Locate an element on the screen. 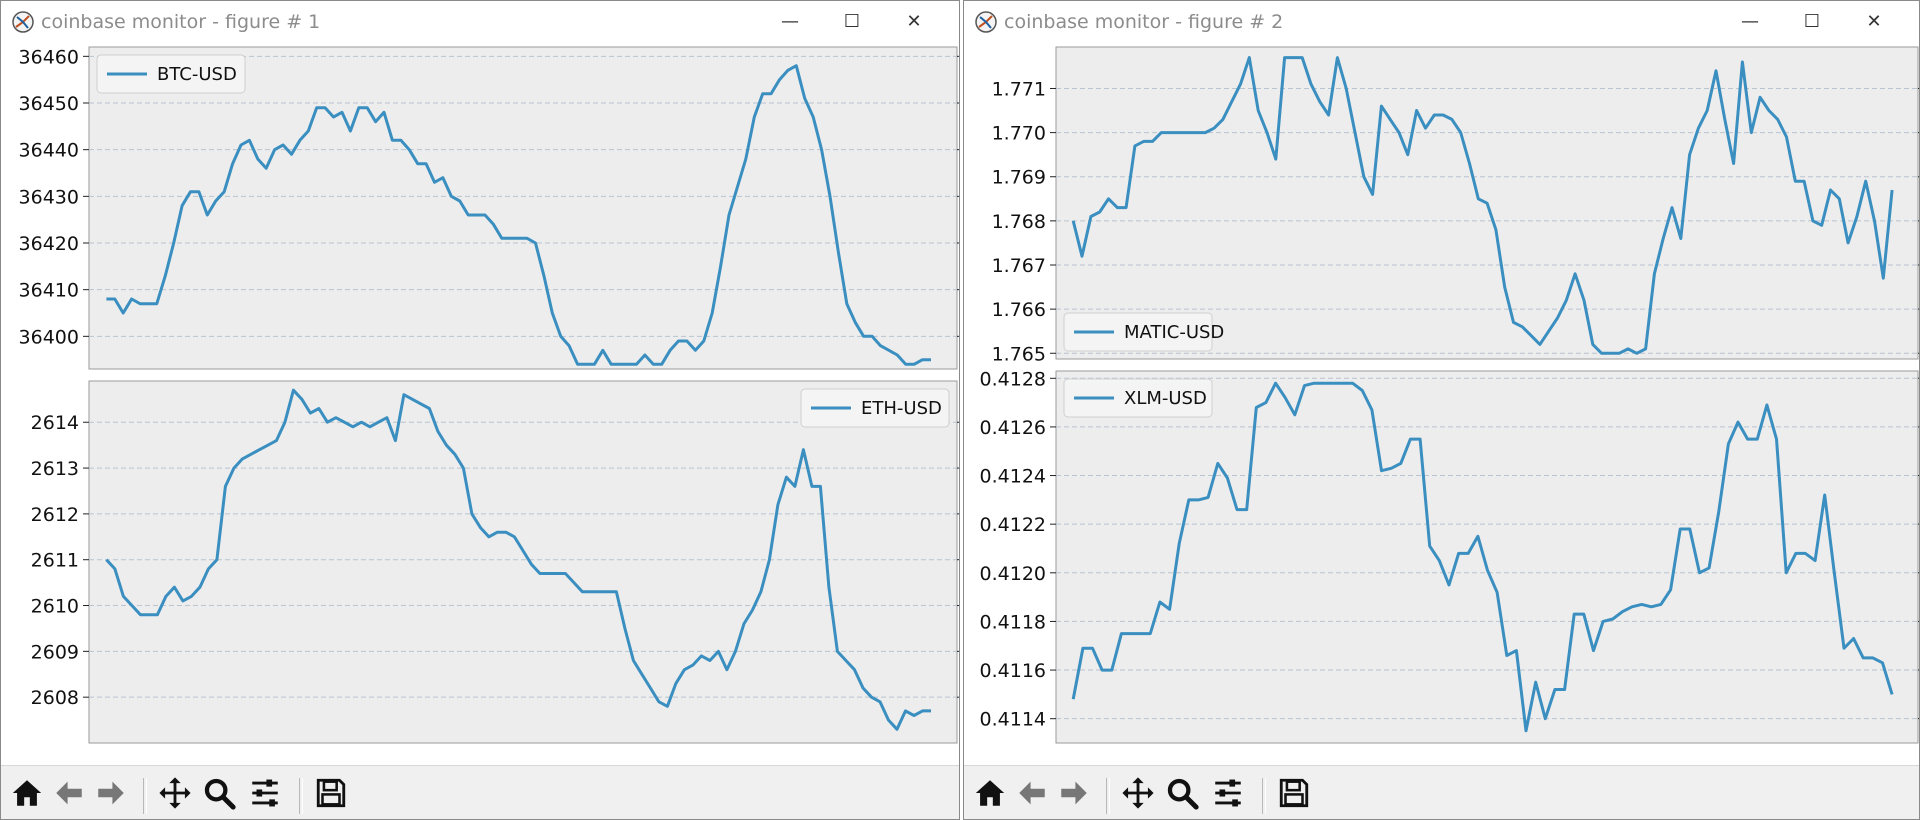 The width and height of the screenshot is (1920, 820). legend-label: XLM-USD is located at coordinates (1165, 398).